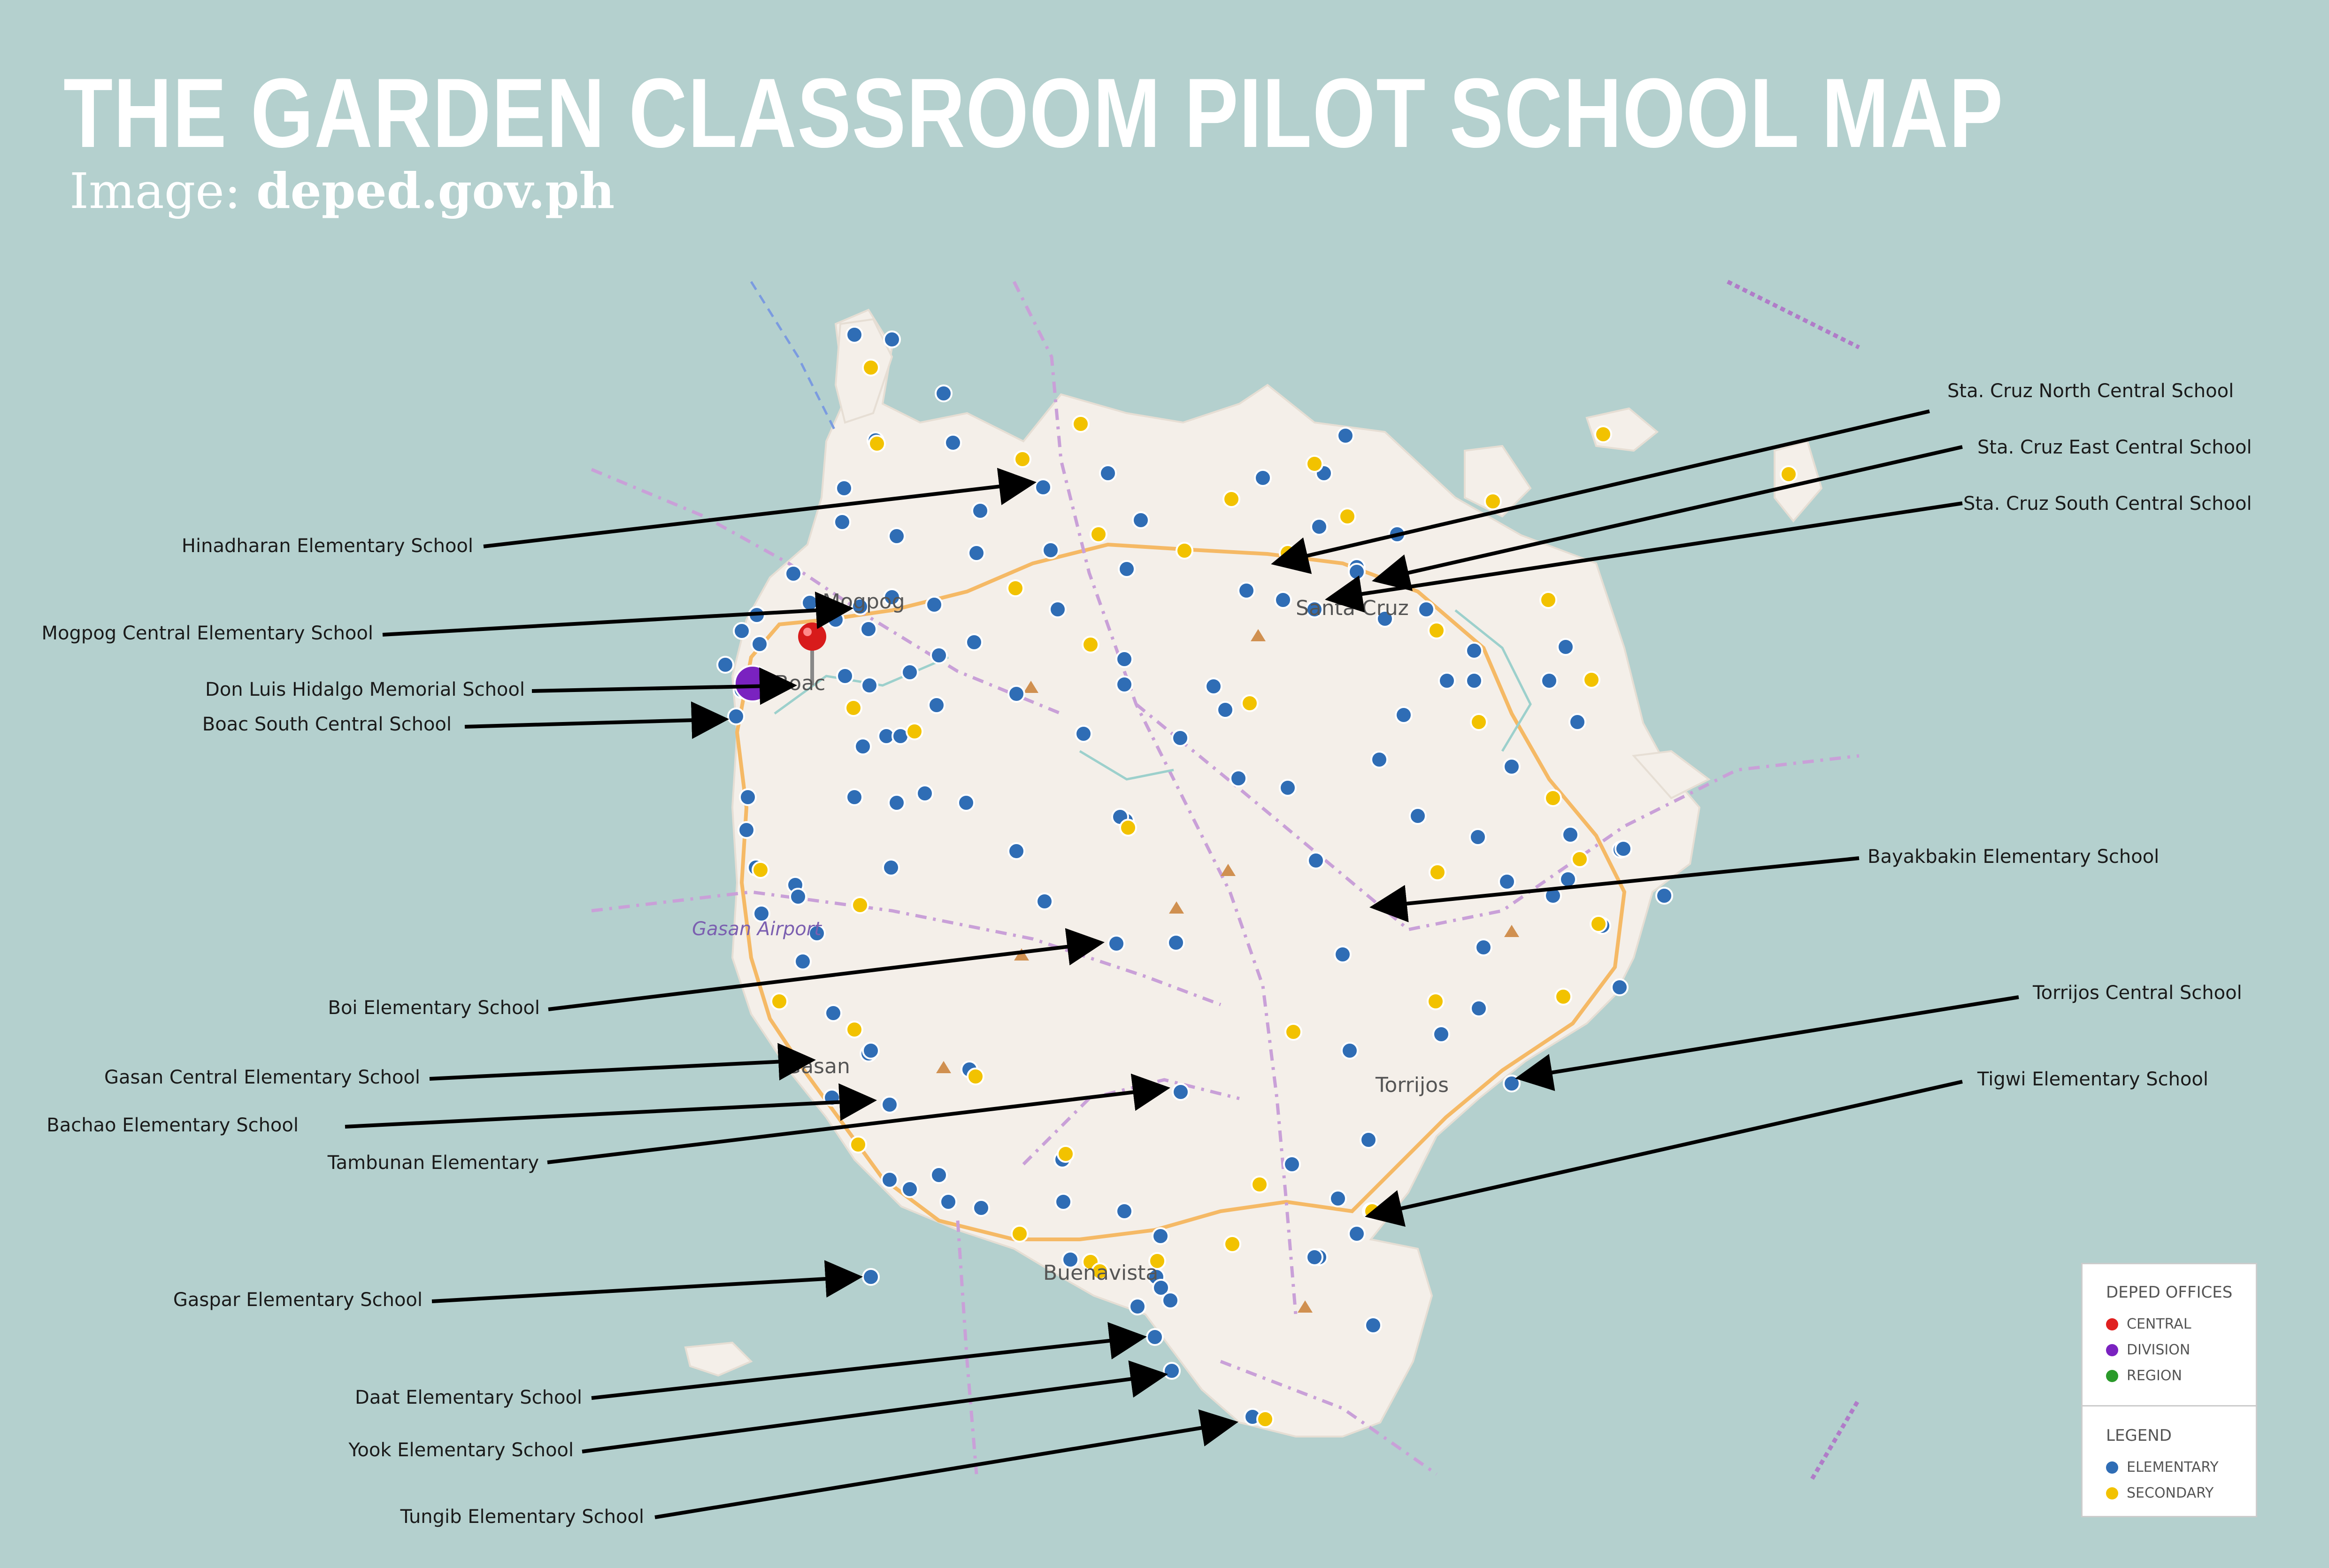  What do you see at coordinates (342, 191) in the screenshot?
I see `image-credit: Image: deped.gov.ph` at bounding box center [342, 191].